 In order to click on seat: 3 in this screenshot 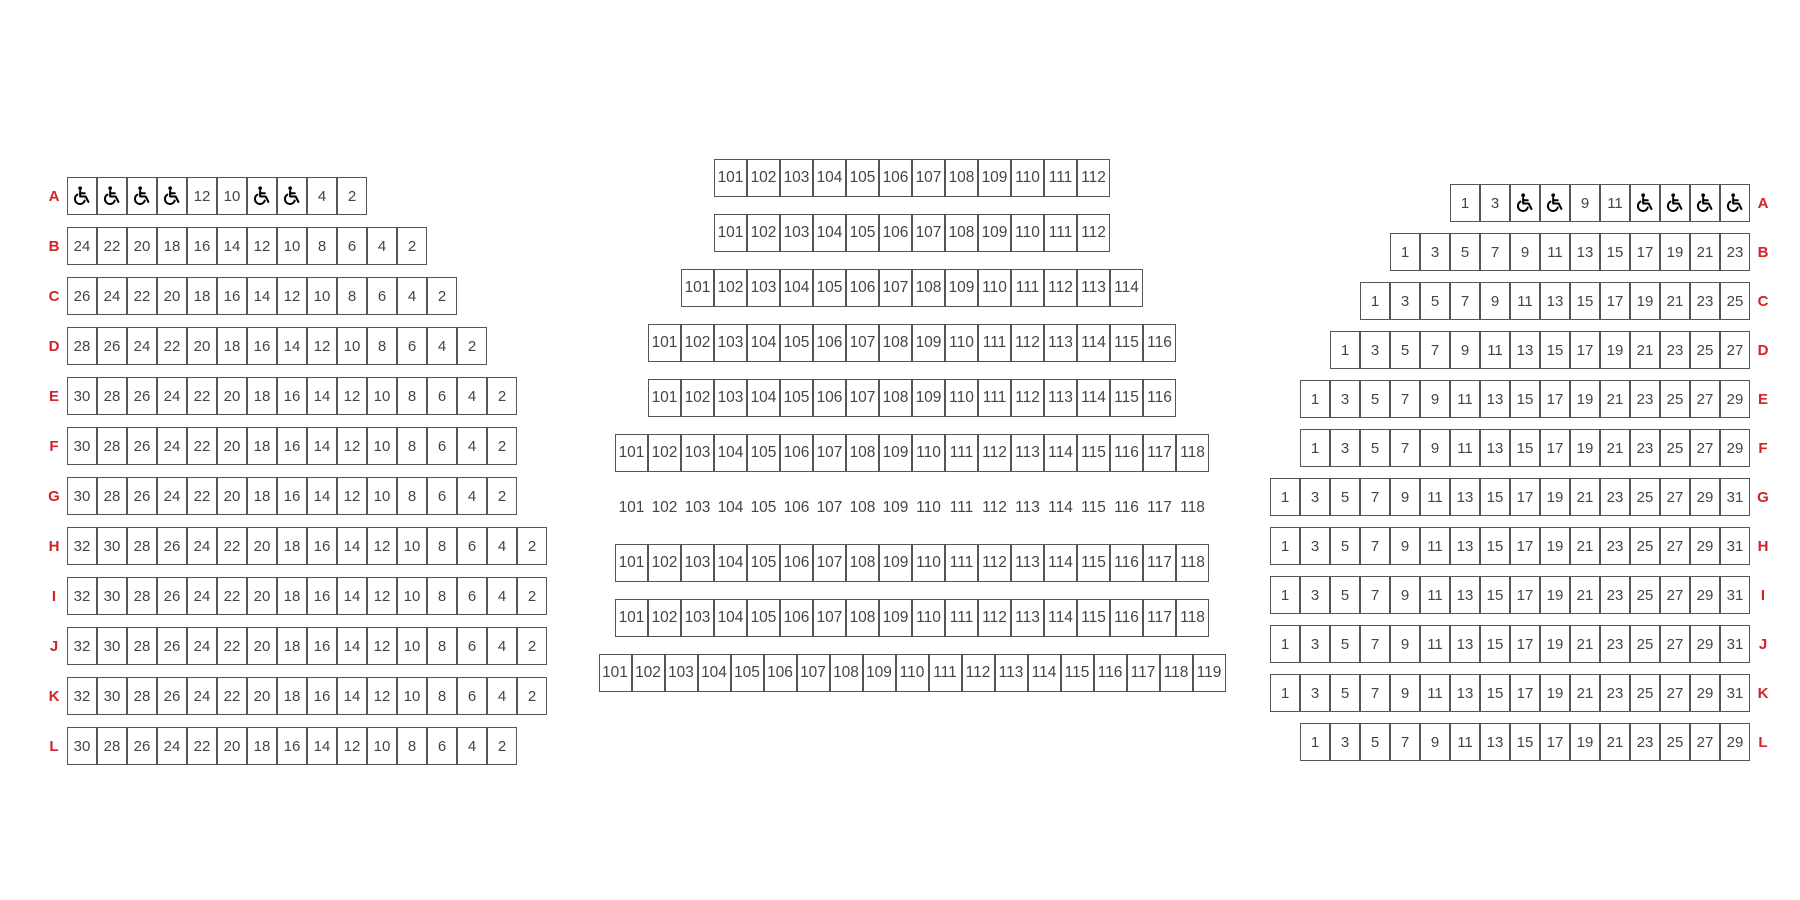, I will do `click(1315, 546)`.